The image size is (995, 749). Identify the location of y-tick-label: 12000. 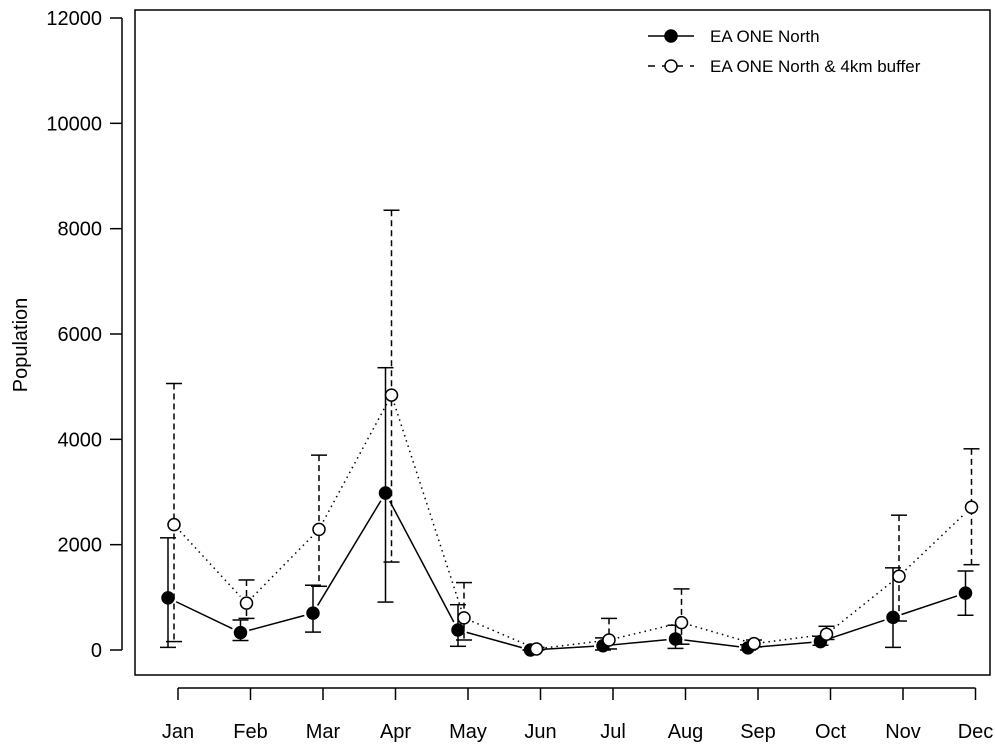
(74, 19).